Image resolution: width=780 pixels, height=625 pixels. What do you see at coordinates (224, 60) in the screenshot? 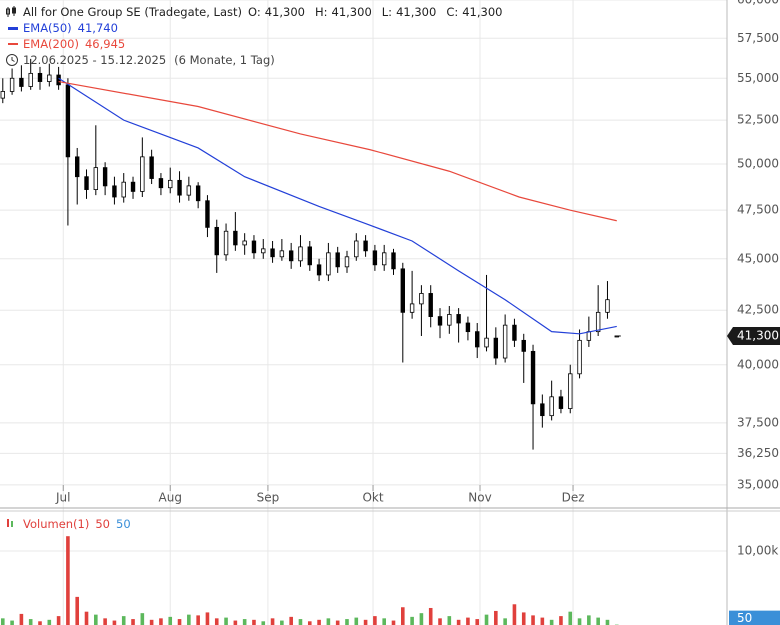
I see `period-text: (6 Monate, 1 Tag)` at bounding box center [224, 60].